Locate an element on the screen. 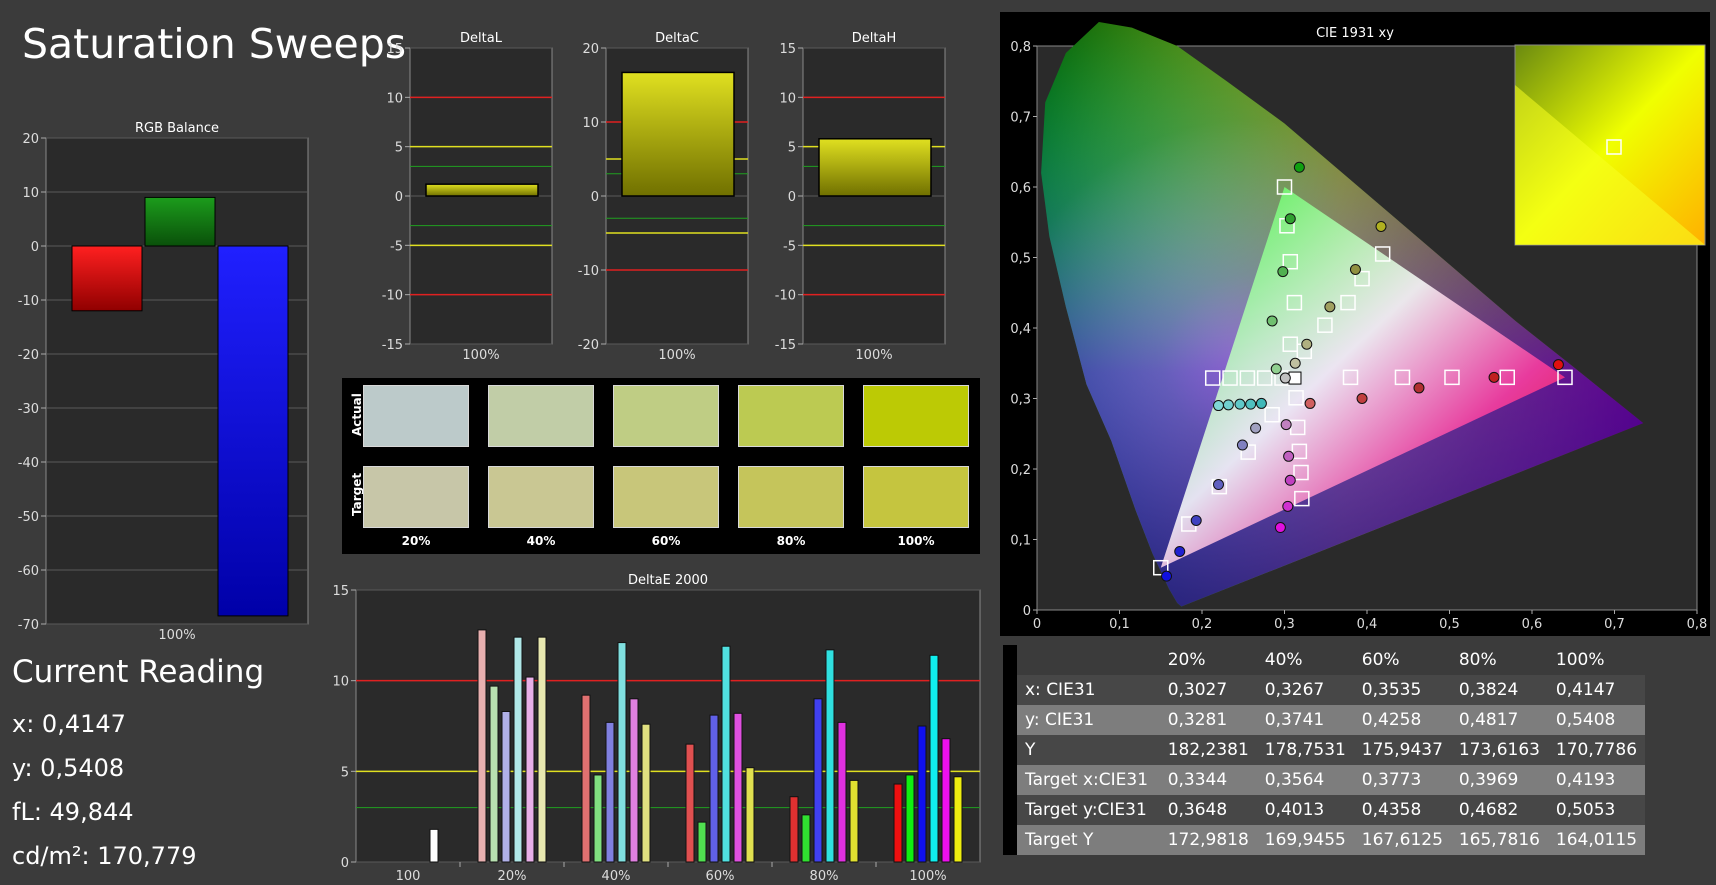 The width and height of the screenshot is (1716, 885). bar-red is located at coordinates (107, 278).